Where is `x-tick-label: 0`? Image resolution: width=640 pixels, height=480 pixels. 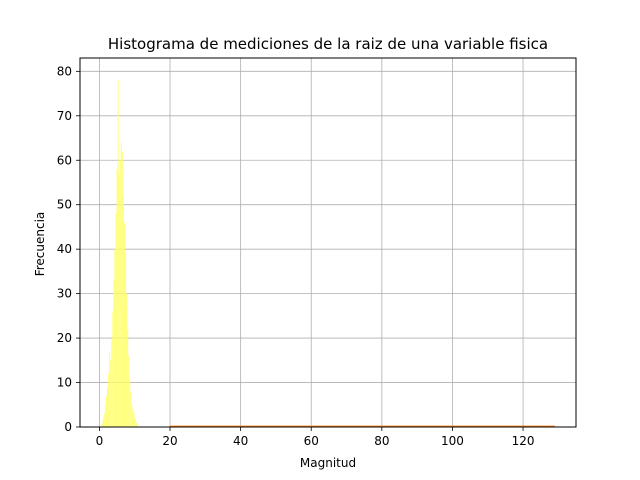
x-tick-label: 0 is located at coordinates (100, 441).